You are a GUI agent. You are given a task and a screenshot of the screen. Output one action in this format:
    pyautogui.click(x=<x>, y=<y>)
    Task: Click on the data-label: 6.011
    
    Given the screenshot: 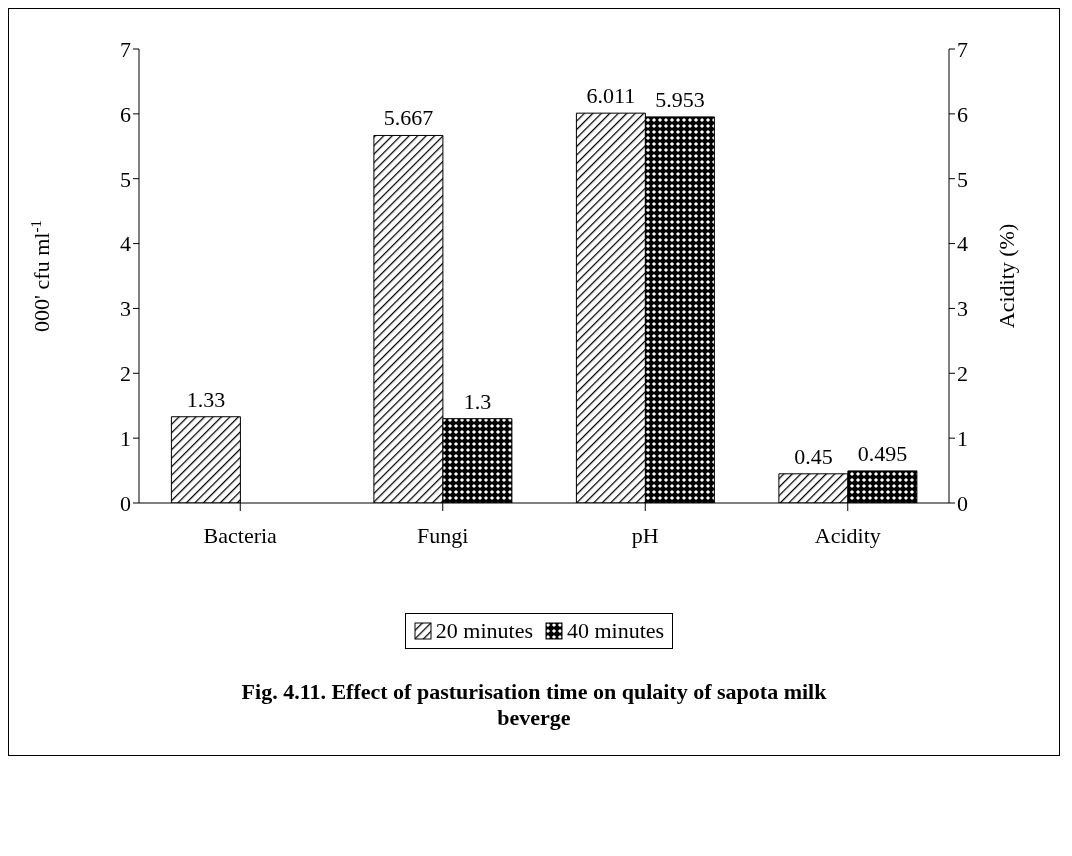 What is the action you would take?
    pyautogui.click(x=611, y=96)
    